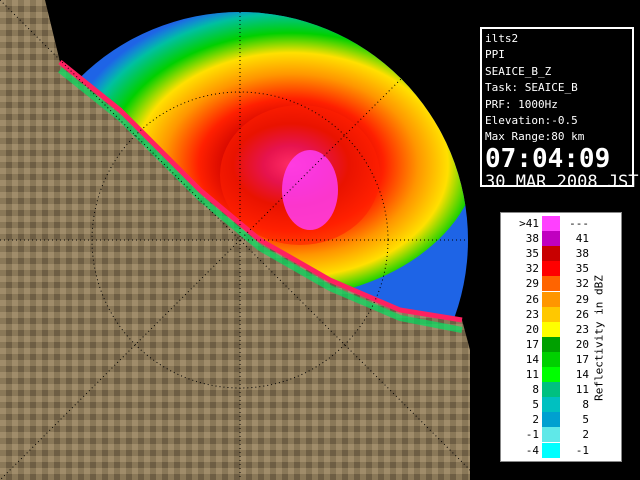 Image resolution: width=640 pixels, height=480 pixels. What do you see at coordinates (532, 450) in the screenshot?
I see `legend-low: -4` at bounding box center [532, 450].